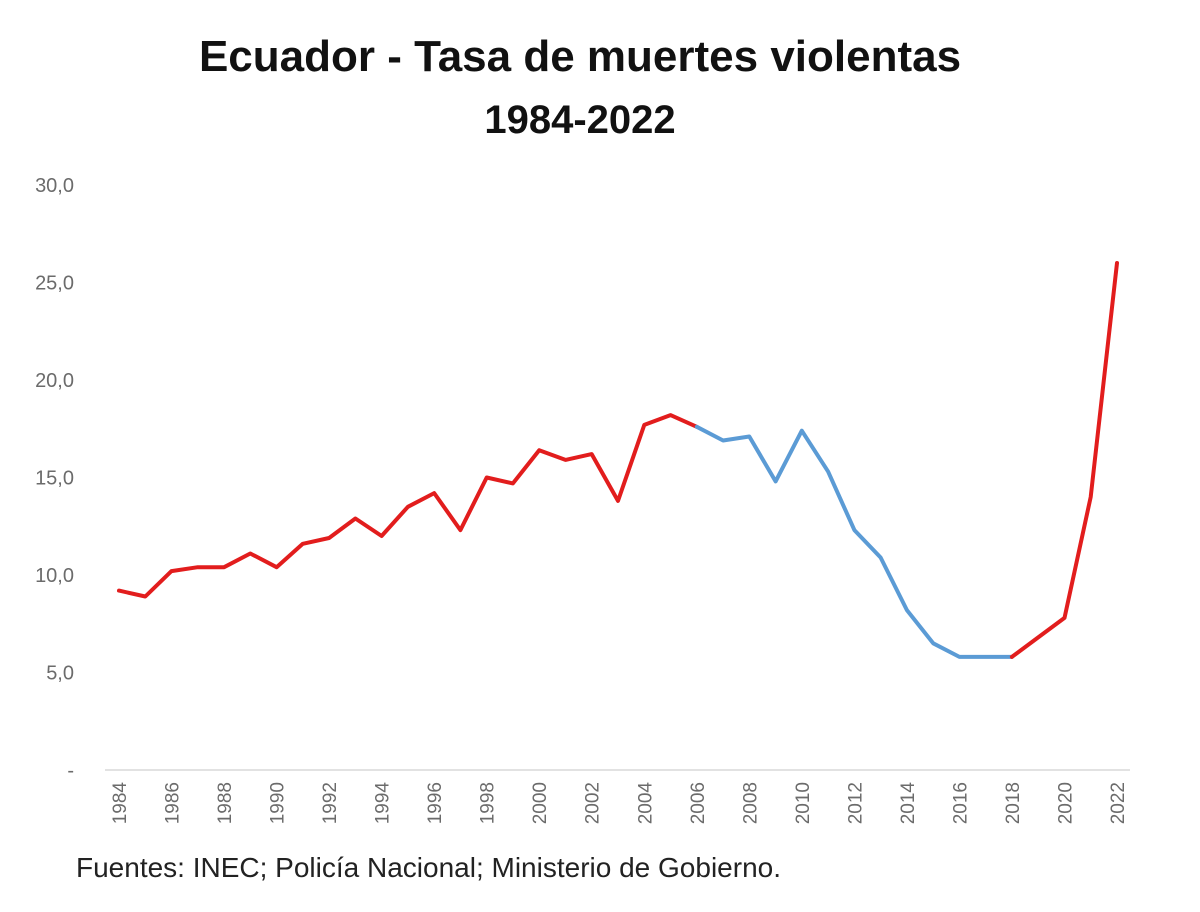 The height and width of the screenshot is (912, 1200). Describe the element at coordinates (173, 803) in the screenshot. I see `x-tick-label: 1986` at that location.